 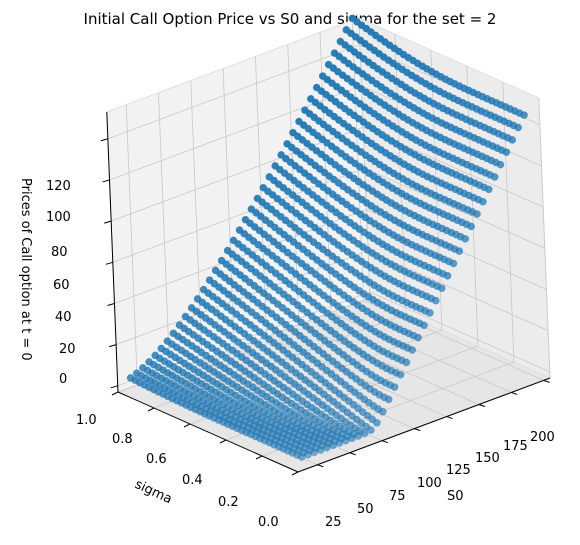 I want to click on y-tick-label: 1.0, so click(x=86, y=420).